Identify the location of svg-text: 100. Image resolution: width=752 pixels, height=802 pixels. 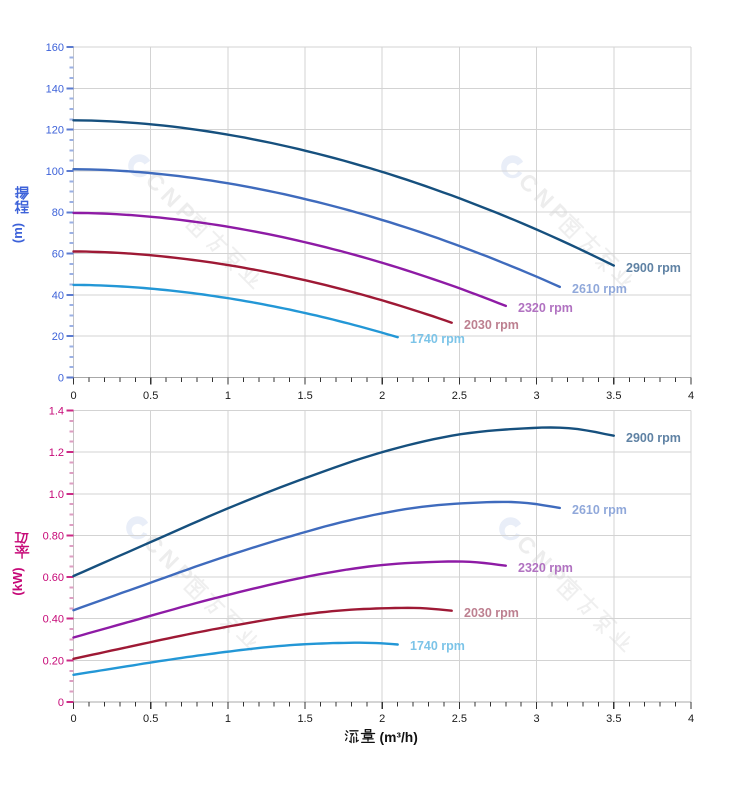
(55, 172).